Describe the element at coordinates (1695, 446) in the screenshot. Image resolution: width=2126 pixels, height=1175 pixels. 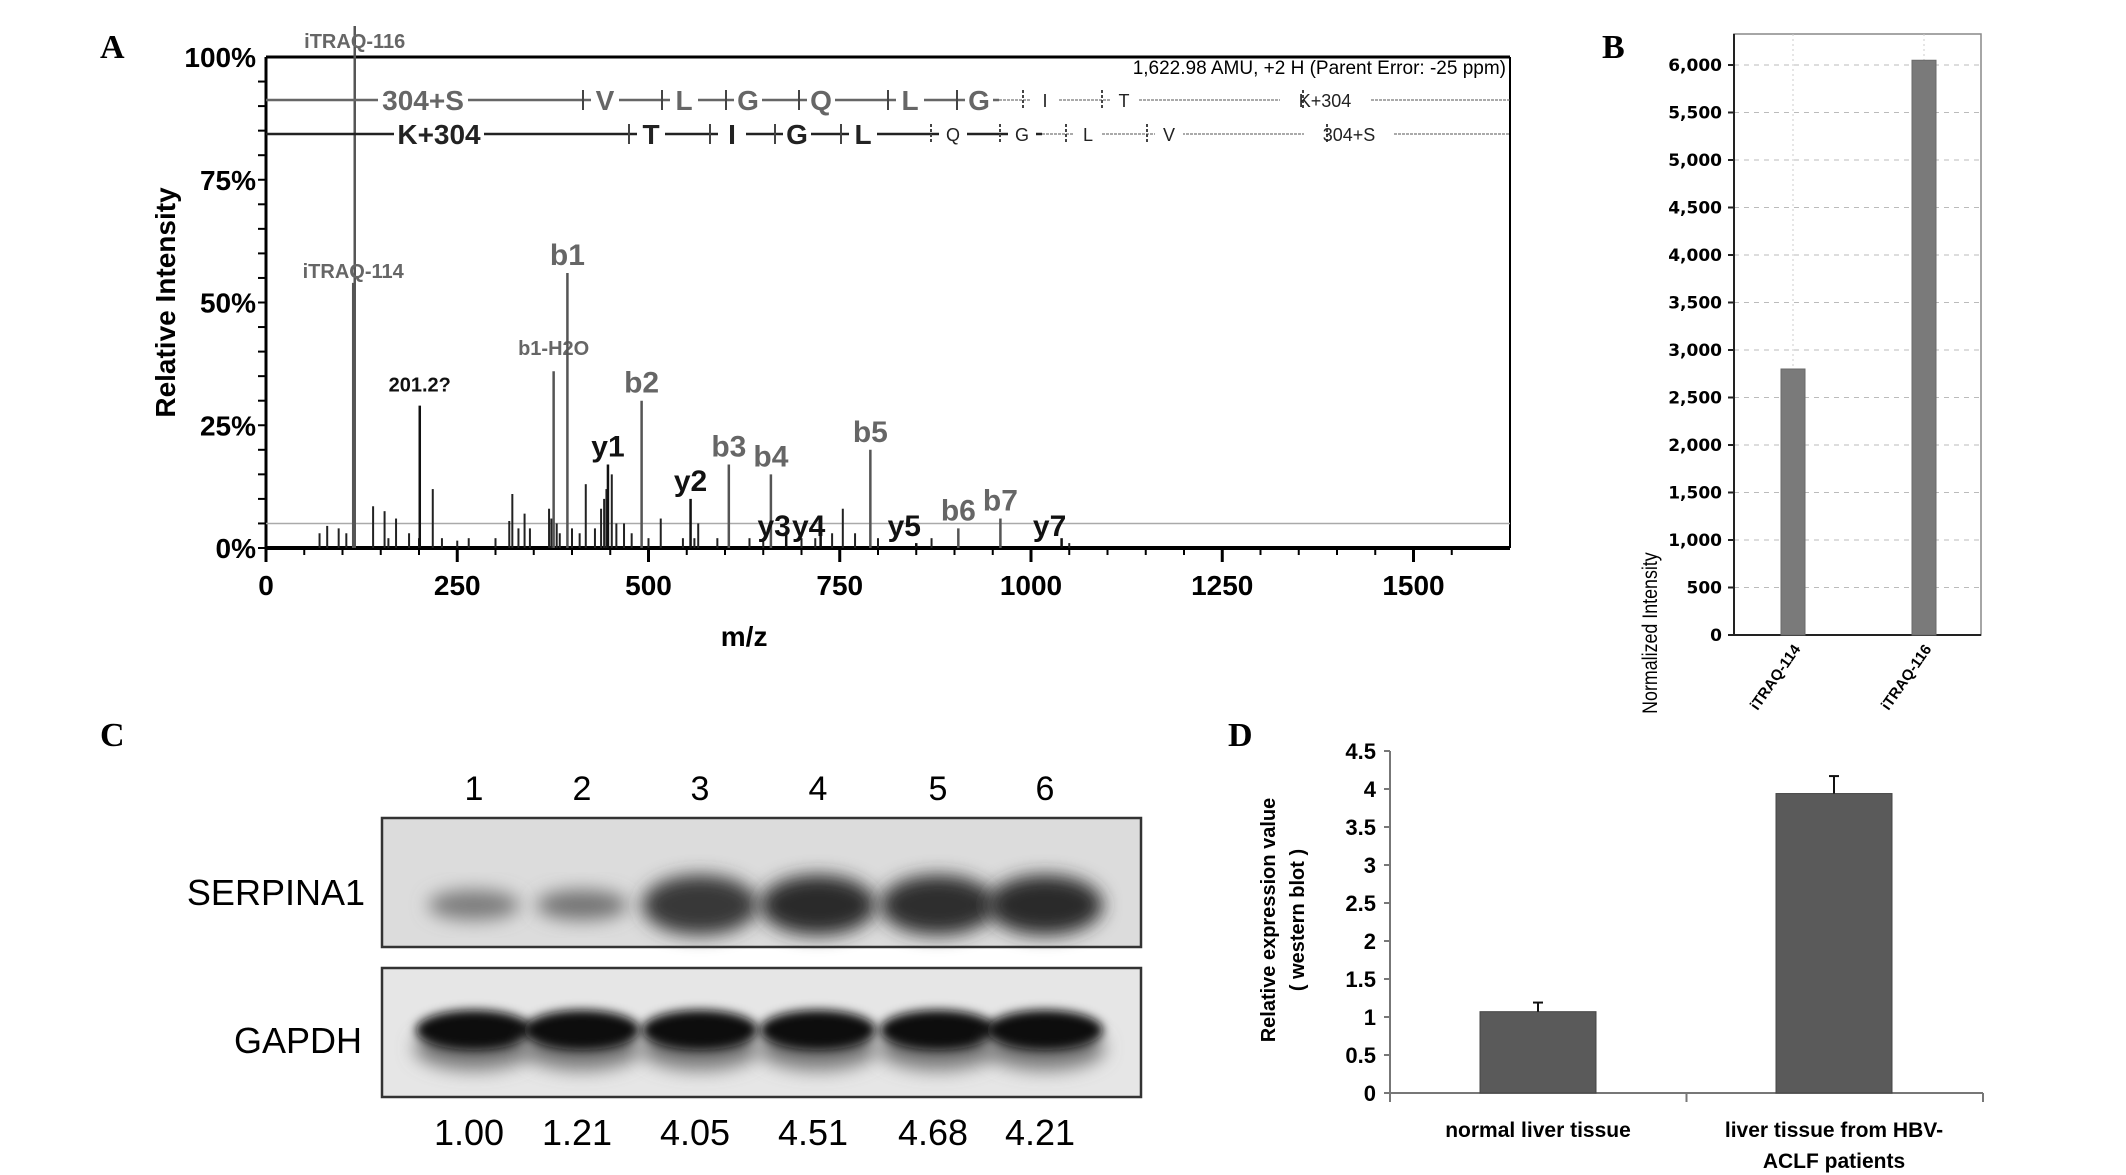
I see `y-tick-label: 2,000` at that location.